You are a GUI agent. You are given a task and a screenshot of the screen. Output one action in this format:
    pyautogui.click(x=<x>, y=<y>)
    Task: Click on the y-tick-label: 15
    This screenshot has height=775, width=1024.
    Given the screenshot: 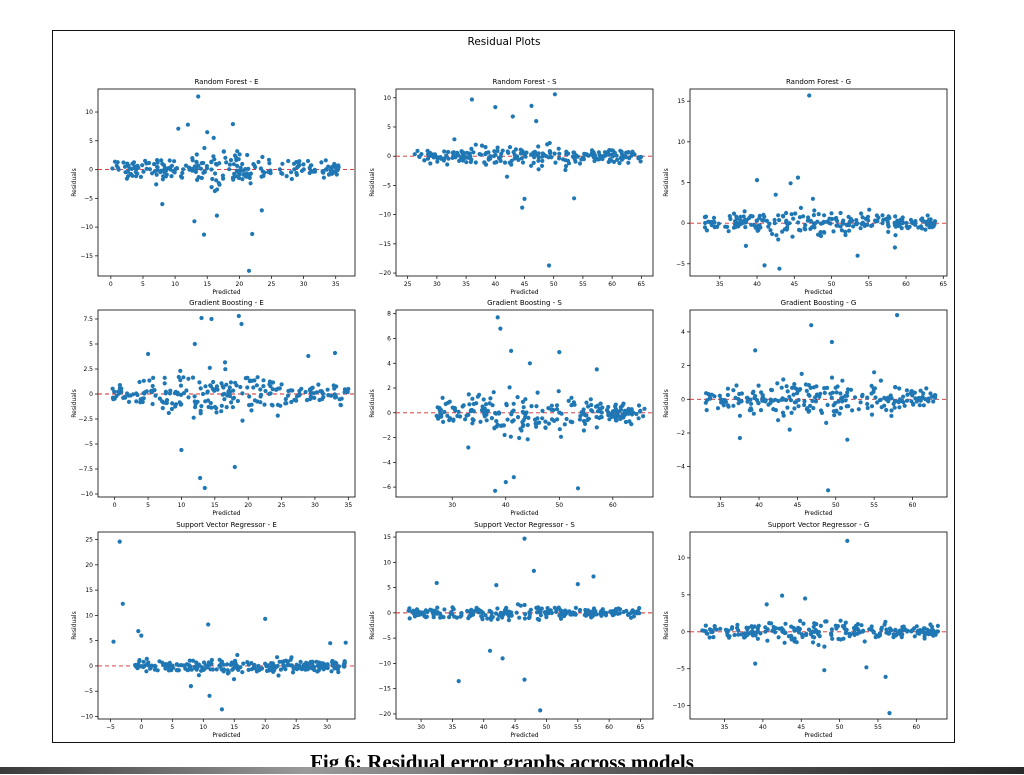 What is the action you would take?
    pyautogui.click(x=387, y=537)
    